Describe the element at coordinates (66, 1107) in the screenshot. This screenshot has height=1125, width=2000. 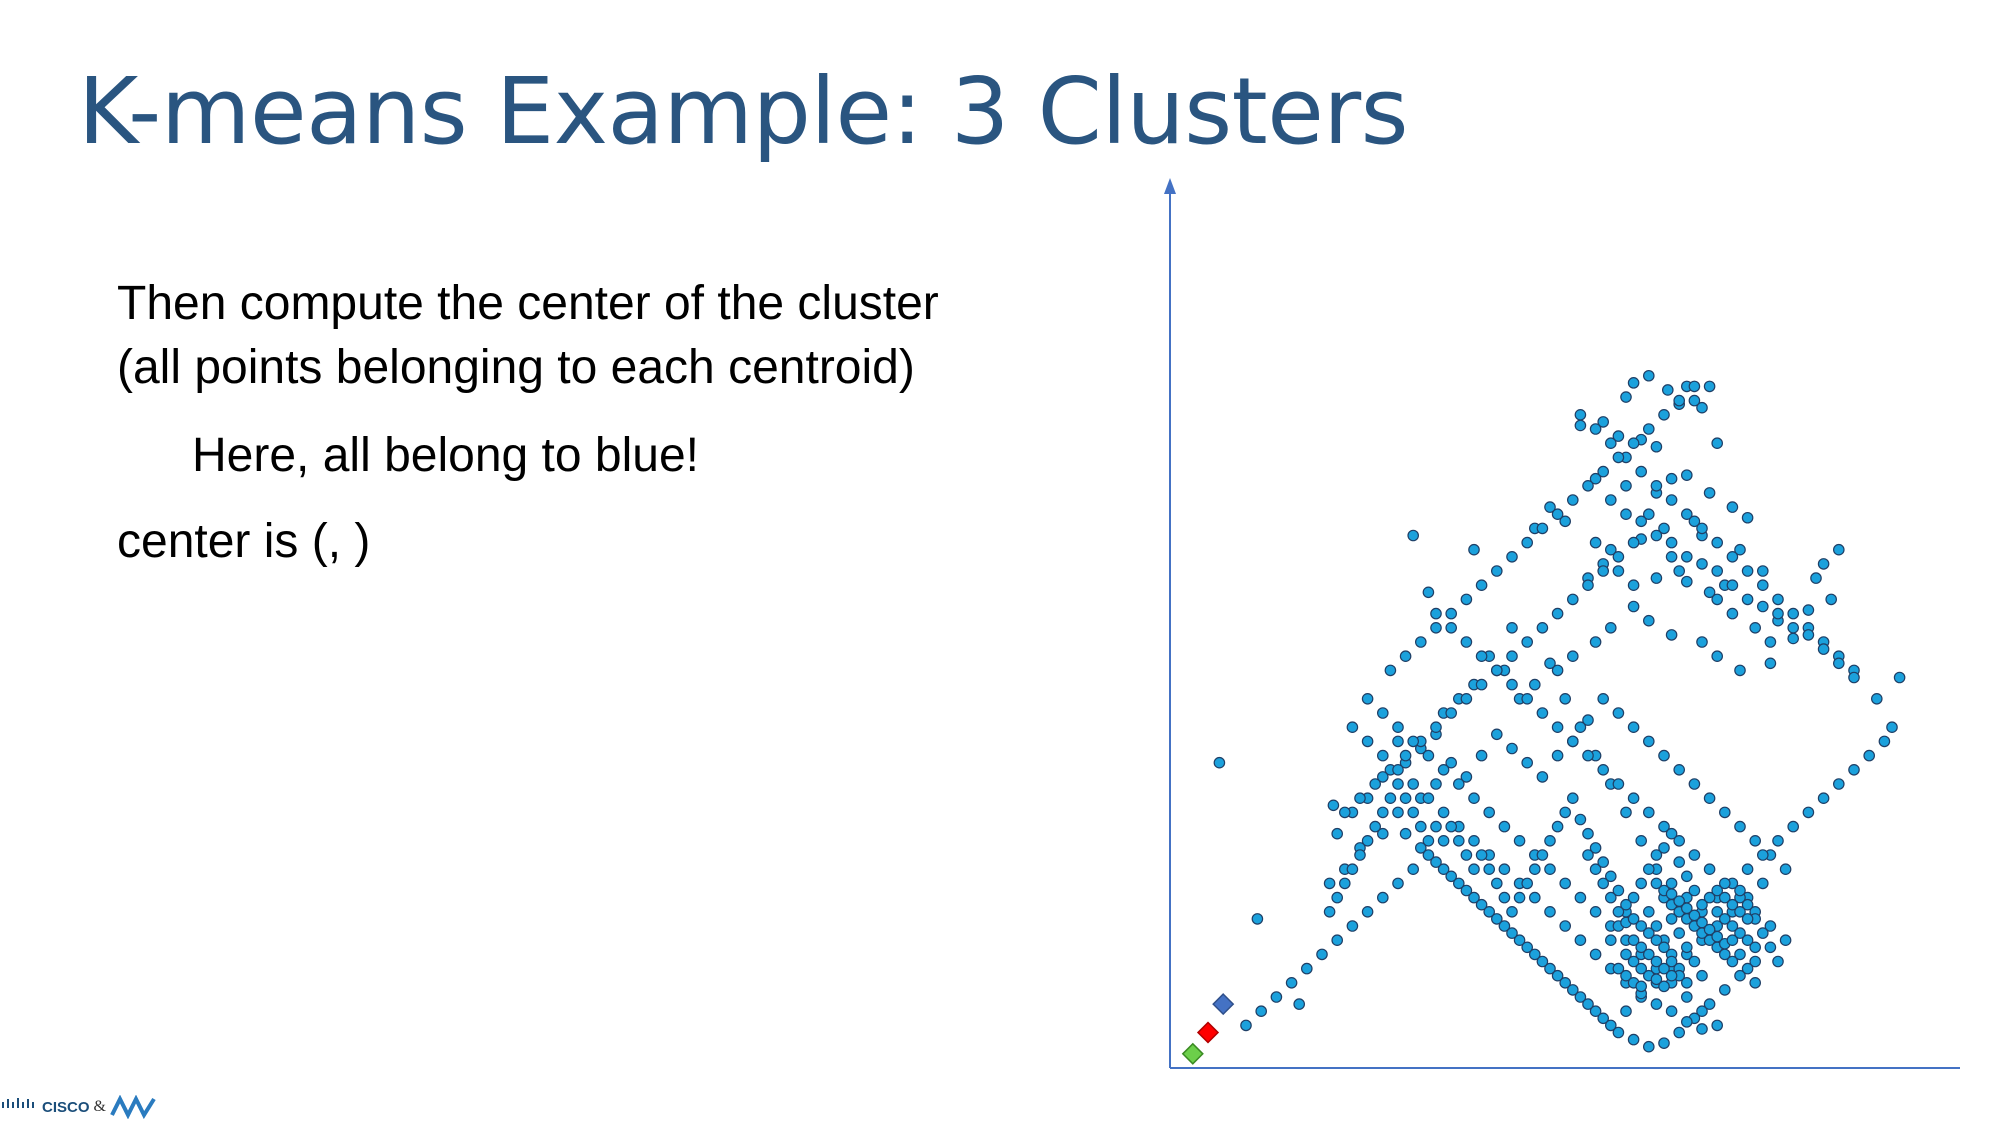
I see `cisco-logo-text: CISCO` at that location.